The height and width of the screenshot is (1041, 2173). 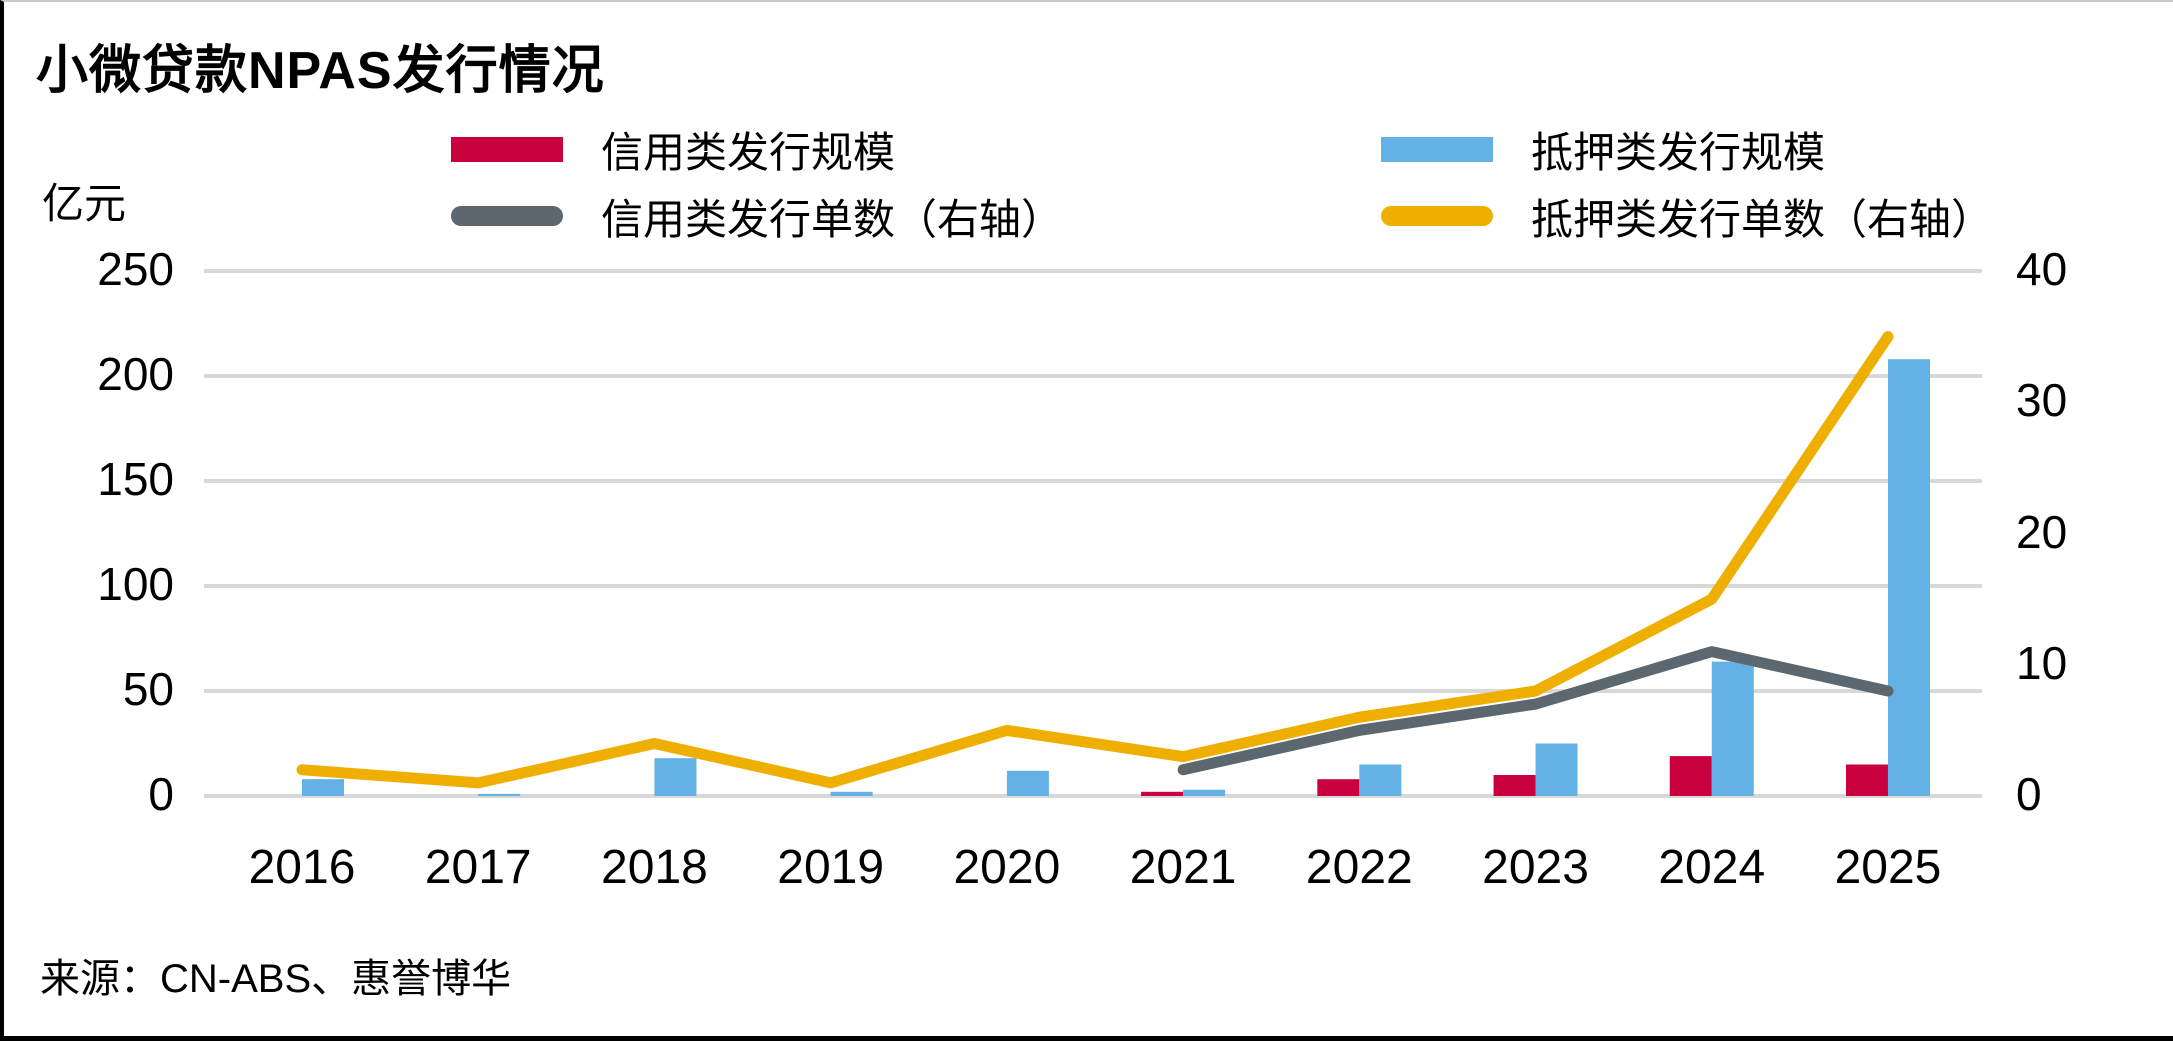 What do you see at coordinates (1359, 867) in the screenshot?
I see `x-axis-label: 2022` at bounding box center [1359, 867].